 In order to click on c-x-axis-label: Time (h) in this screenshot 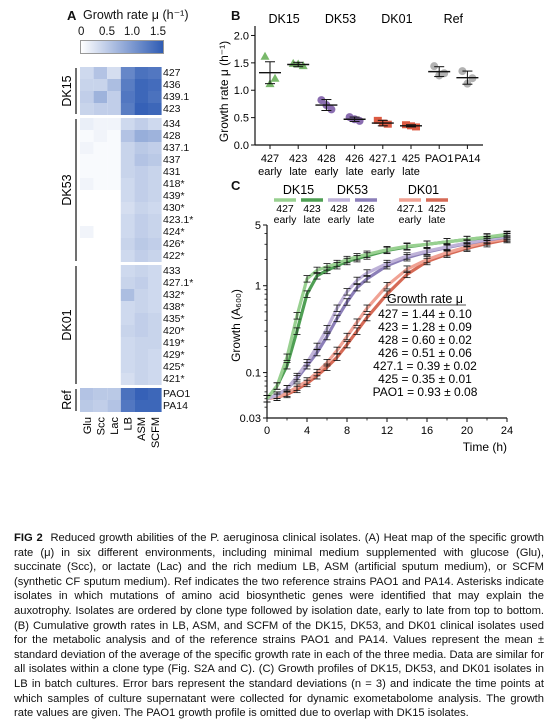, I will do `click(485, 447)`.